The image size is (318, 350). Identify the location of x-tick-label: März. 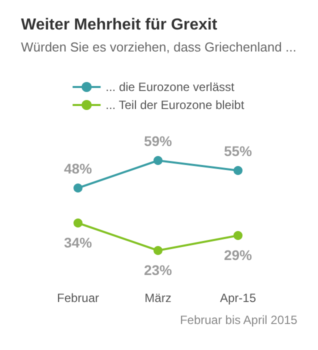
(158, 298).